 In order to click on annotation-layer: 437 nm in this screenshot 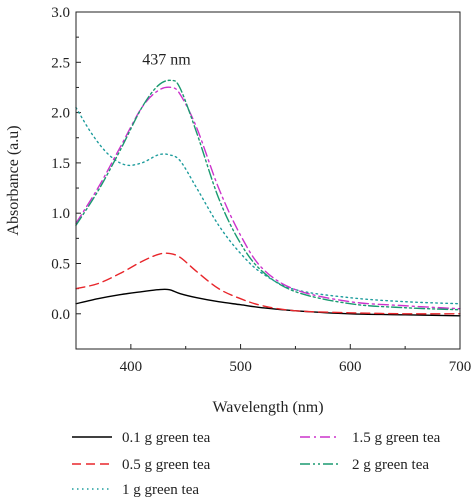, I will do `click(166, 59)`.